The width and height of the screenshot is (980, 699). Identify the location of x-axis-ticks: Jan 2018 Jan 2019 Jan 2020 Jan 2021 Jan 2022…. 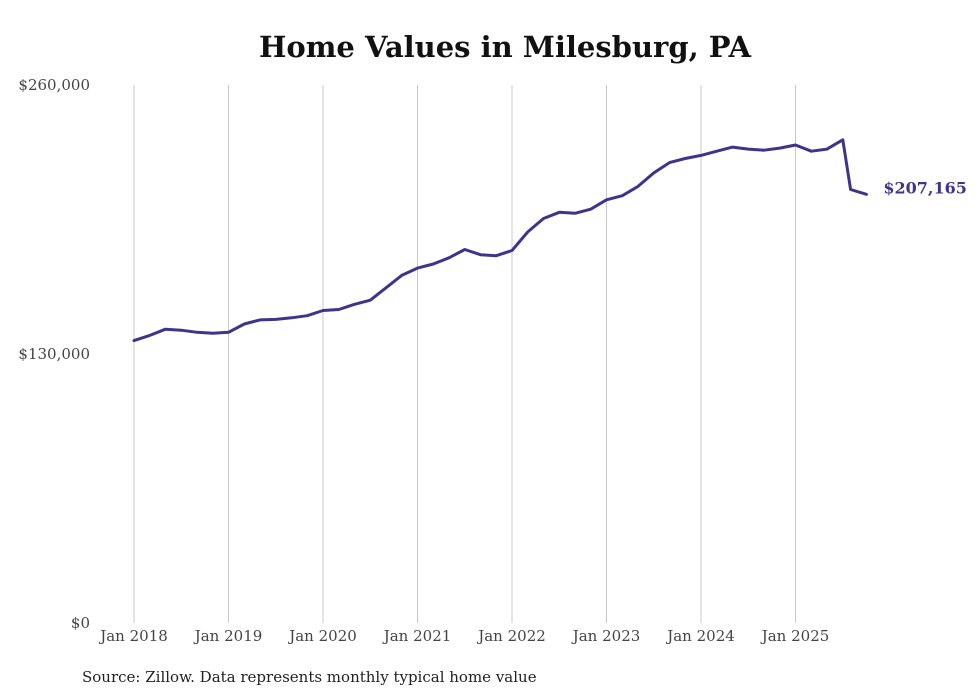
(463, 636).